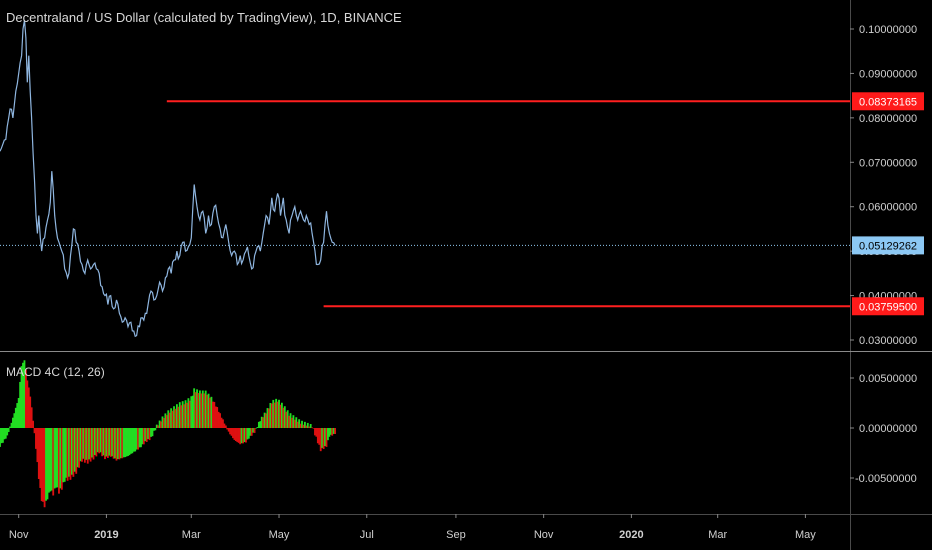  What do you see at coordinates (888, 163) in the screenshot?
I see `price-tick-label: 0.07000000` at bounding box center [888, 163].